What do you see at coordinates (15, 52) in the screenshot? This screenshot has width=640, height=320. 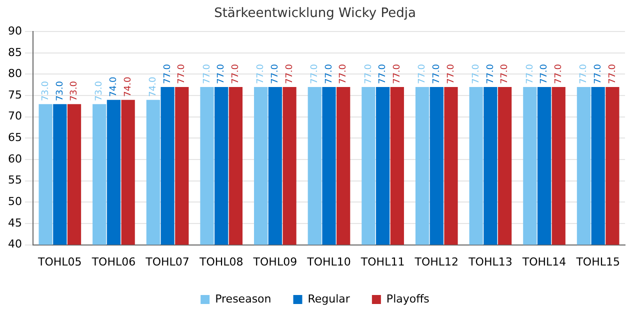 I see `y-tick-label: 85` at bounding box center [15, 52].